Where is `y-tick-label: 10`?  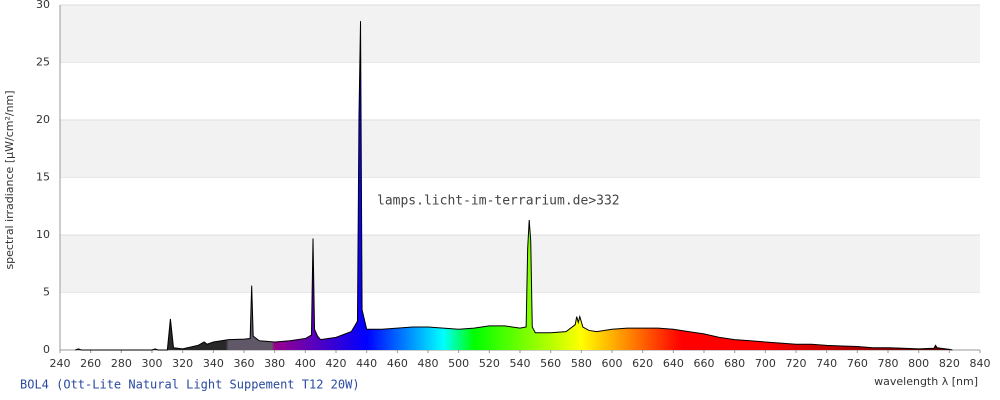
y-tick-label: 10 is located at coordinates (43, 234).